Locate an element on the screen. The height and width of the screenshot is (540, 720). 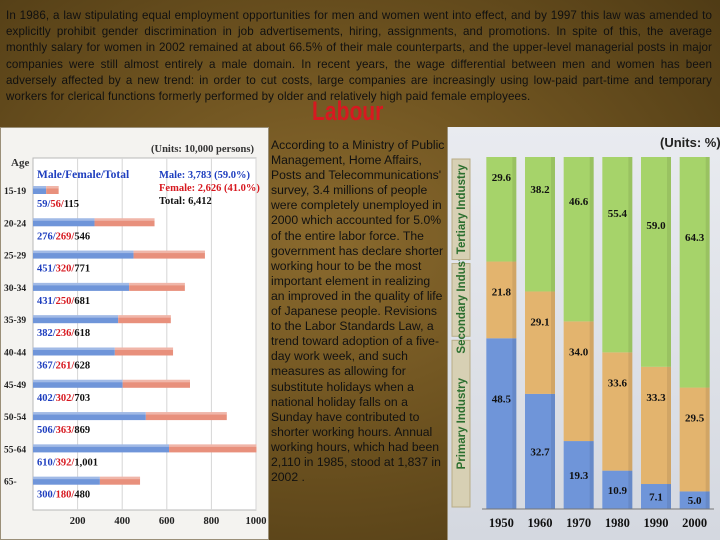
value-label-part: 506/ is located at coordinates (47, 430).